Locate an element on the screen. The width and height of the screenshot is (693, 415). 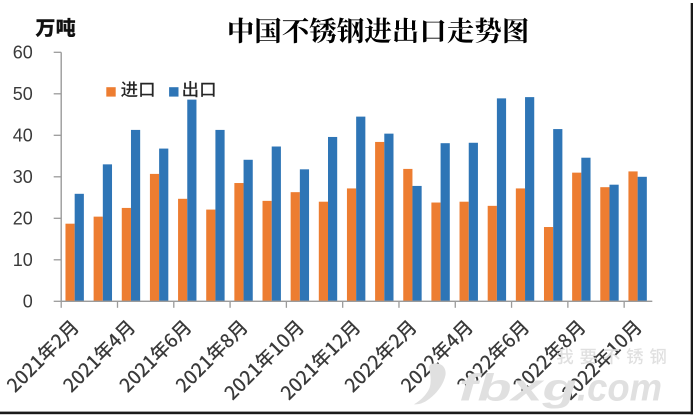
svg-text: 20 is located at coordinates (23, 218).